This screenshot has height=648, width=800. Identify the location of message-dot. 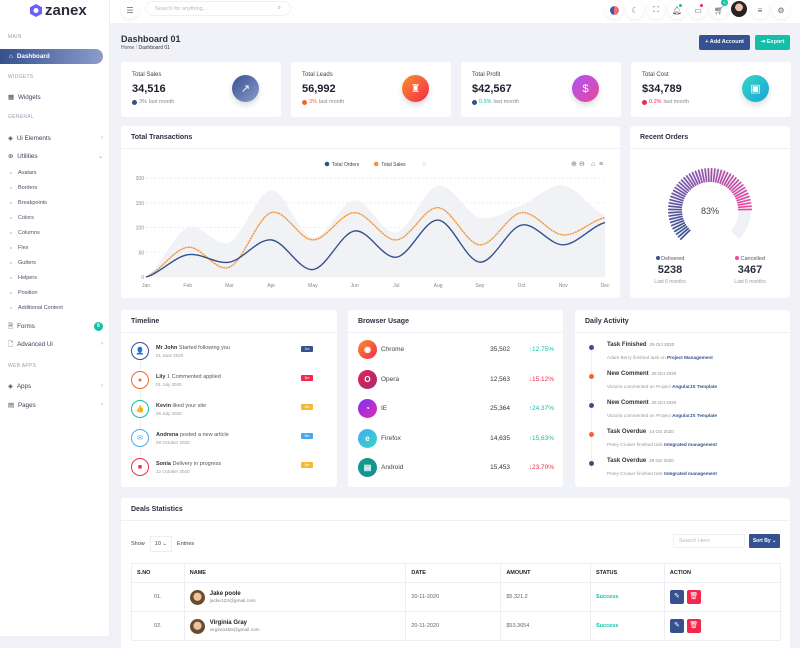
(701, 5).